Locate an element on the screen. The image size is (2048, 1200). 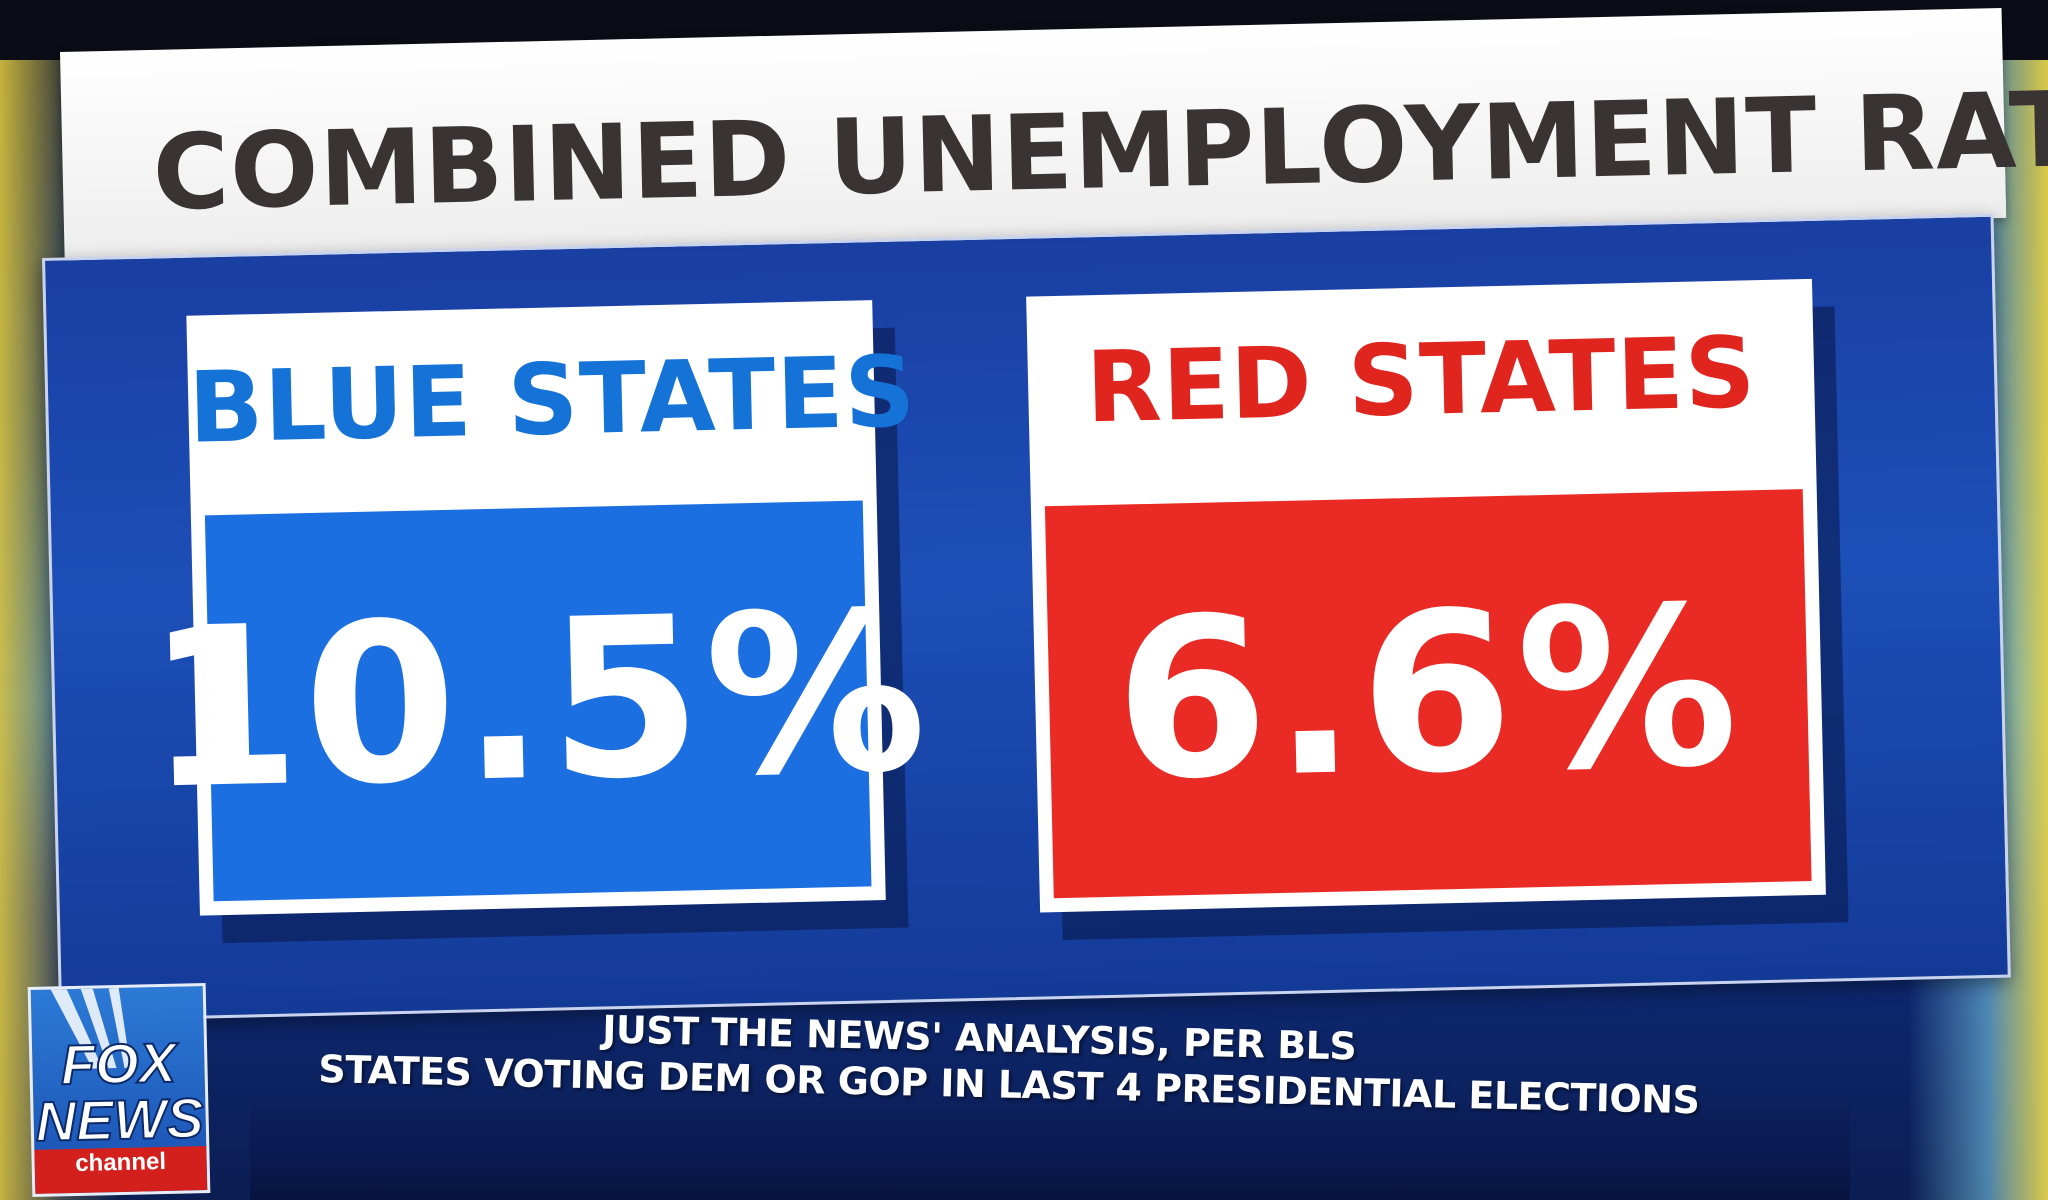
logo-word-news: NEWS is located at coordinates (119, 1119).